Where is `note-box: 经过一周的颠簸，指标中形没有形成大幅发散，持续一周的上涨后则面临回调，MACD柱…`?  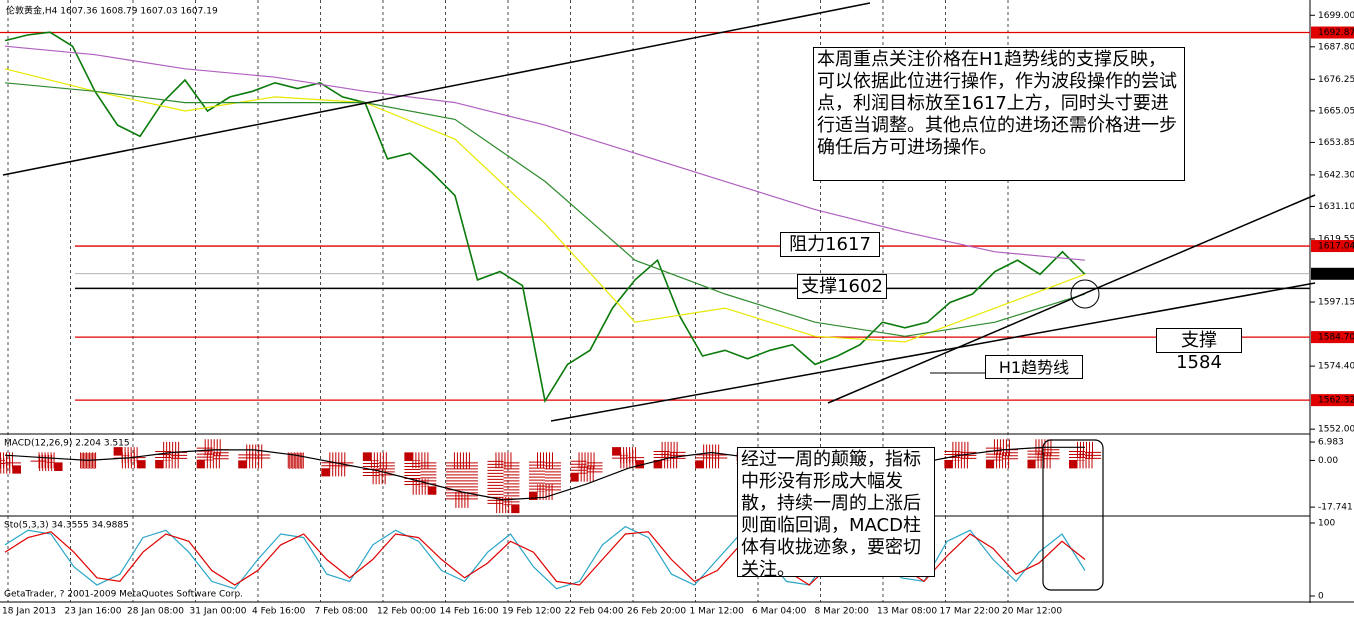
note-box: 经过一周的颠簸，指标中形没有形成大幅发散，持续一周的上涨后则面临回调，MACD柱… is located at coordinates (836, 513).